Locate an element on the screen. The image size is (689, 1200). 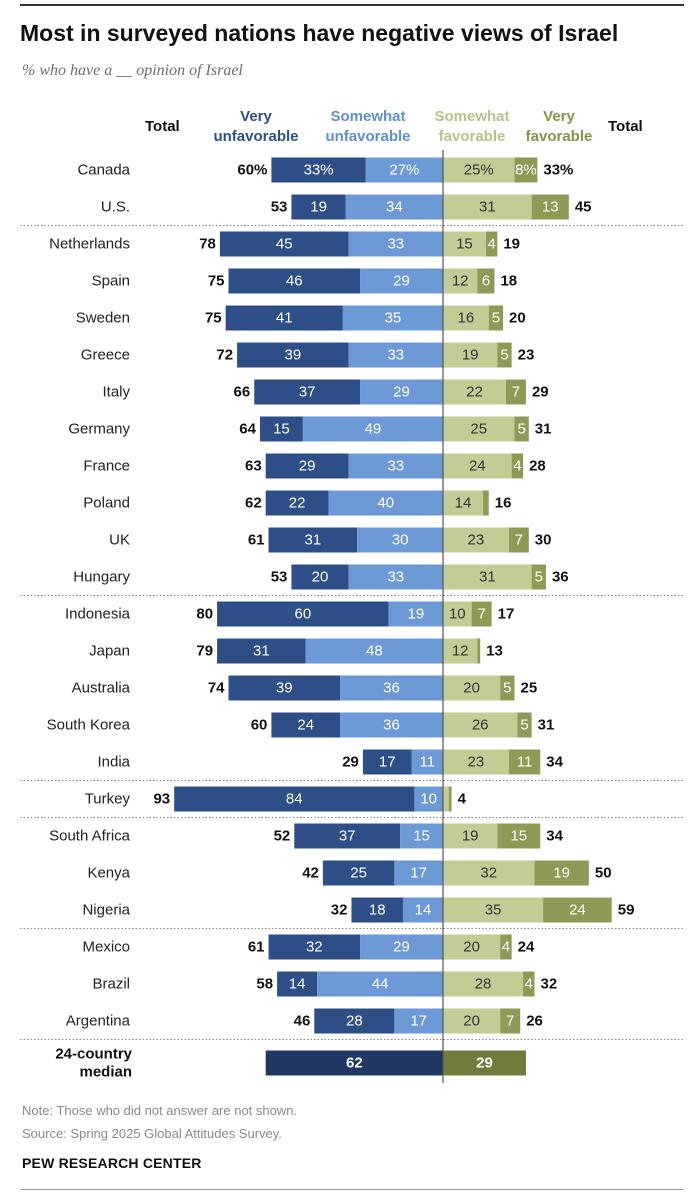
bar-very-unfavorable-south-africa is located at coordinates (347, 836).